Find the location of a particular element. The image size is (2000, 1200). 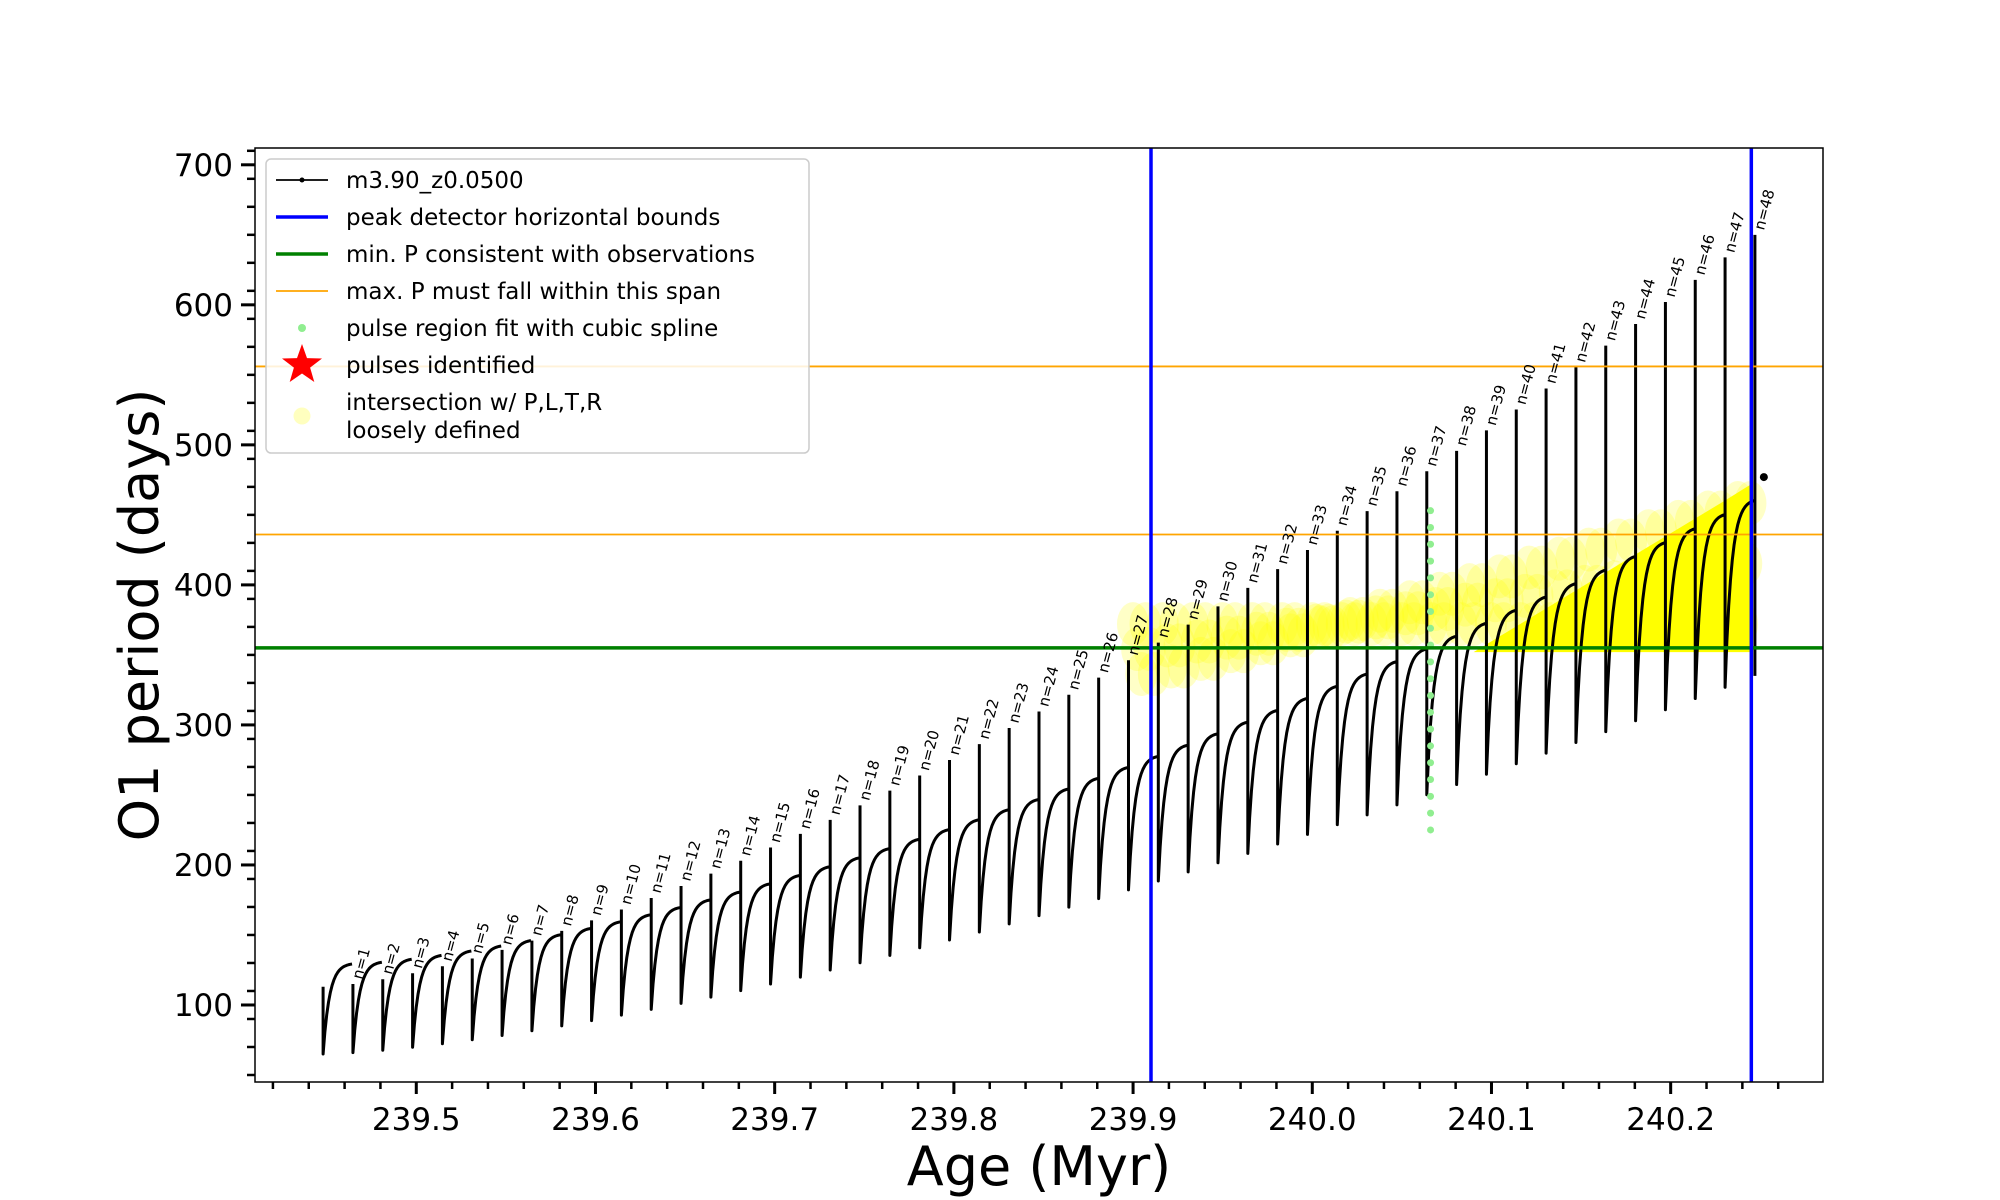

pulse-label: n=32 is located at coordinates (1287, 544).